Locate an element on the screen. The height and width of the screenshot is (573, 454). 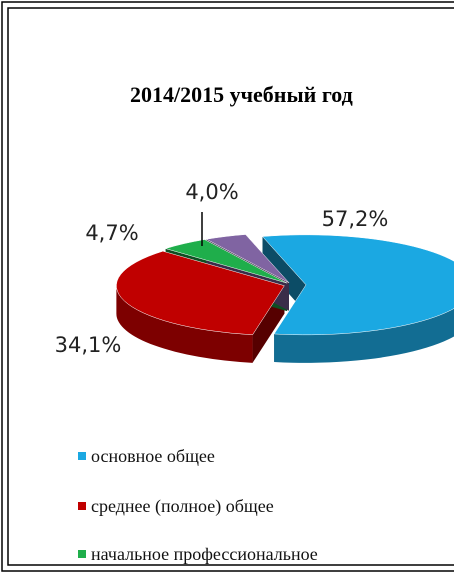
legend-label: среднее (полное) общее is located at coordinates (182, 506).